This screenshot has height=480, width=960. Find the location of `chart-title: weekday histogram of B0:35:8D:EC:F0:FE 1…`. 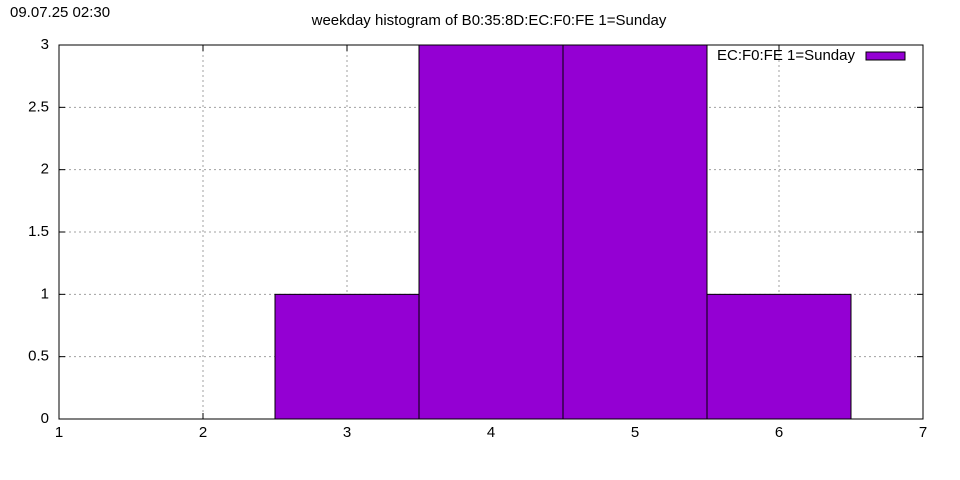

chart-title: weekday histogram of B0:35:8D:EC:F0:FE 1… is located at coordinates (489, 20).